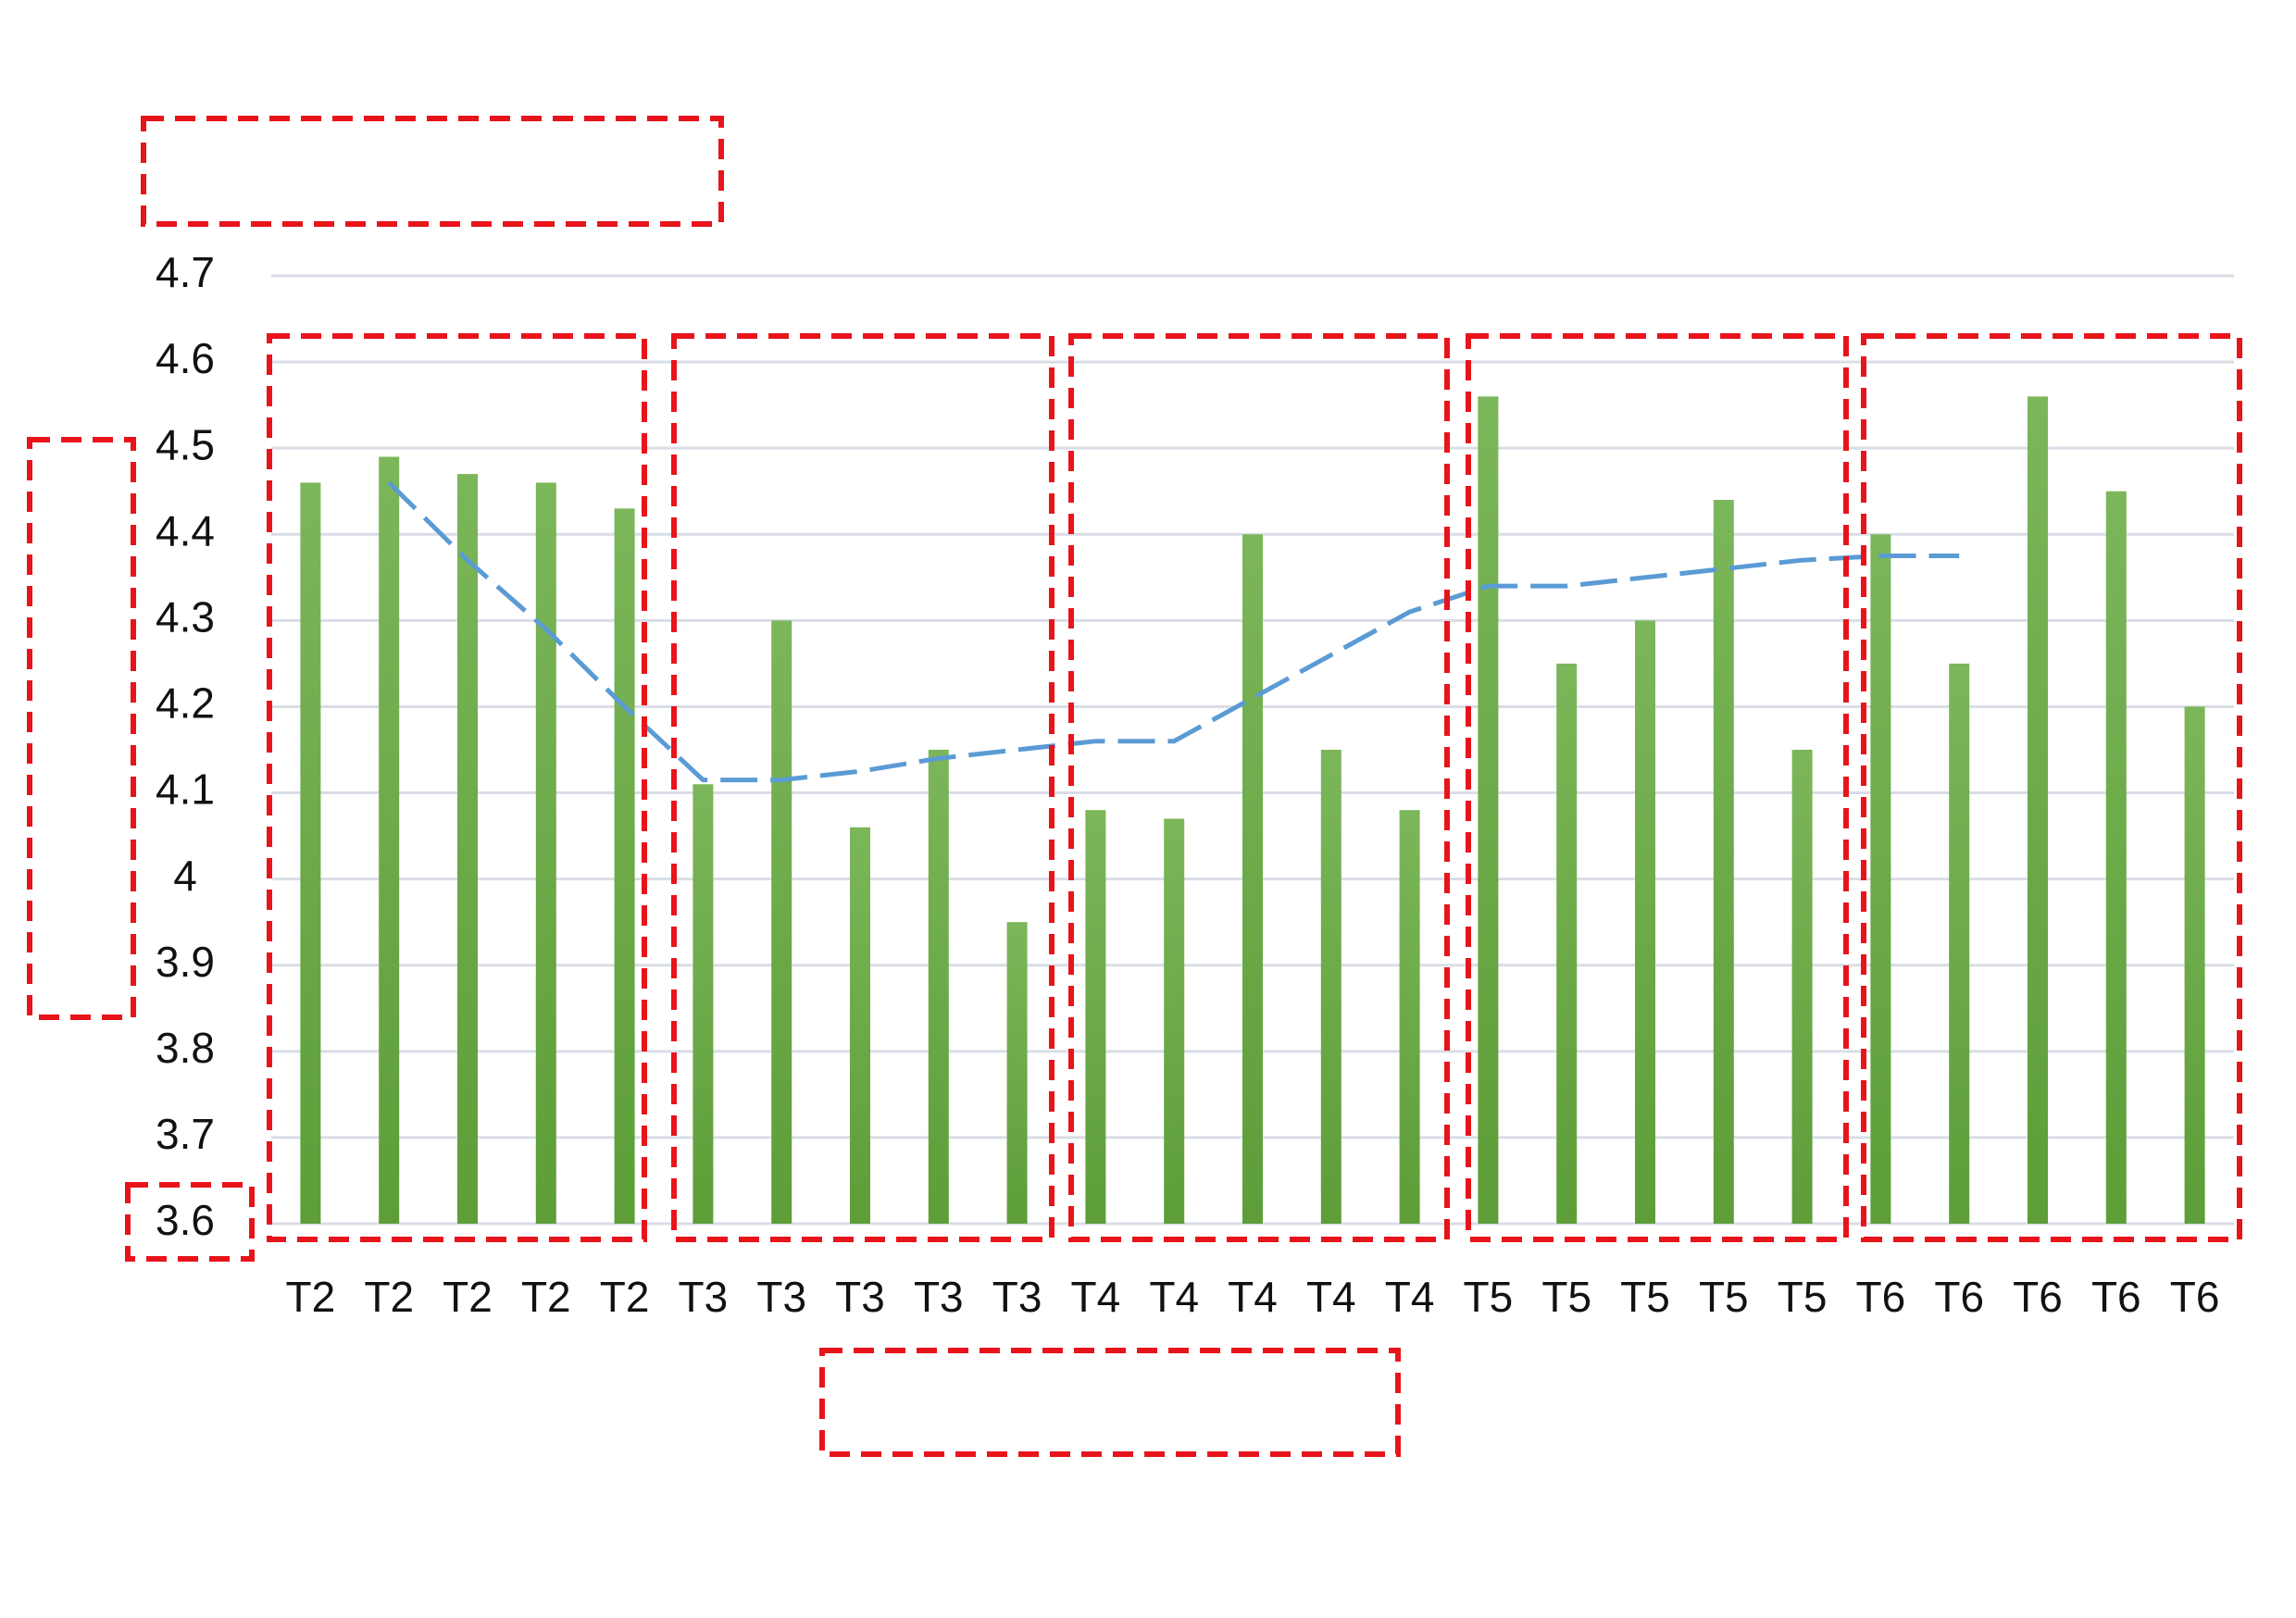 The image size is (2296, 1618). What do you see at coordinates (432, 171) in the screenshot?
I see `title-box` at bounding box center [432, 171].